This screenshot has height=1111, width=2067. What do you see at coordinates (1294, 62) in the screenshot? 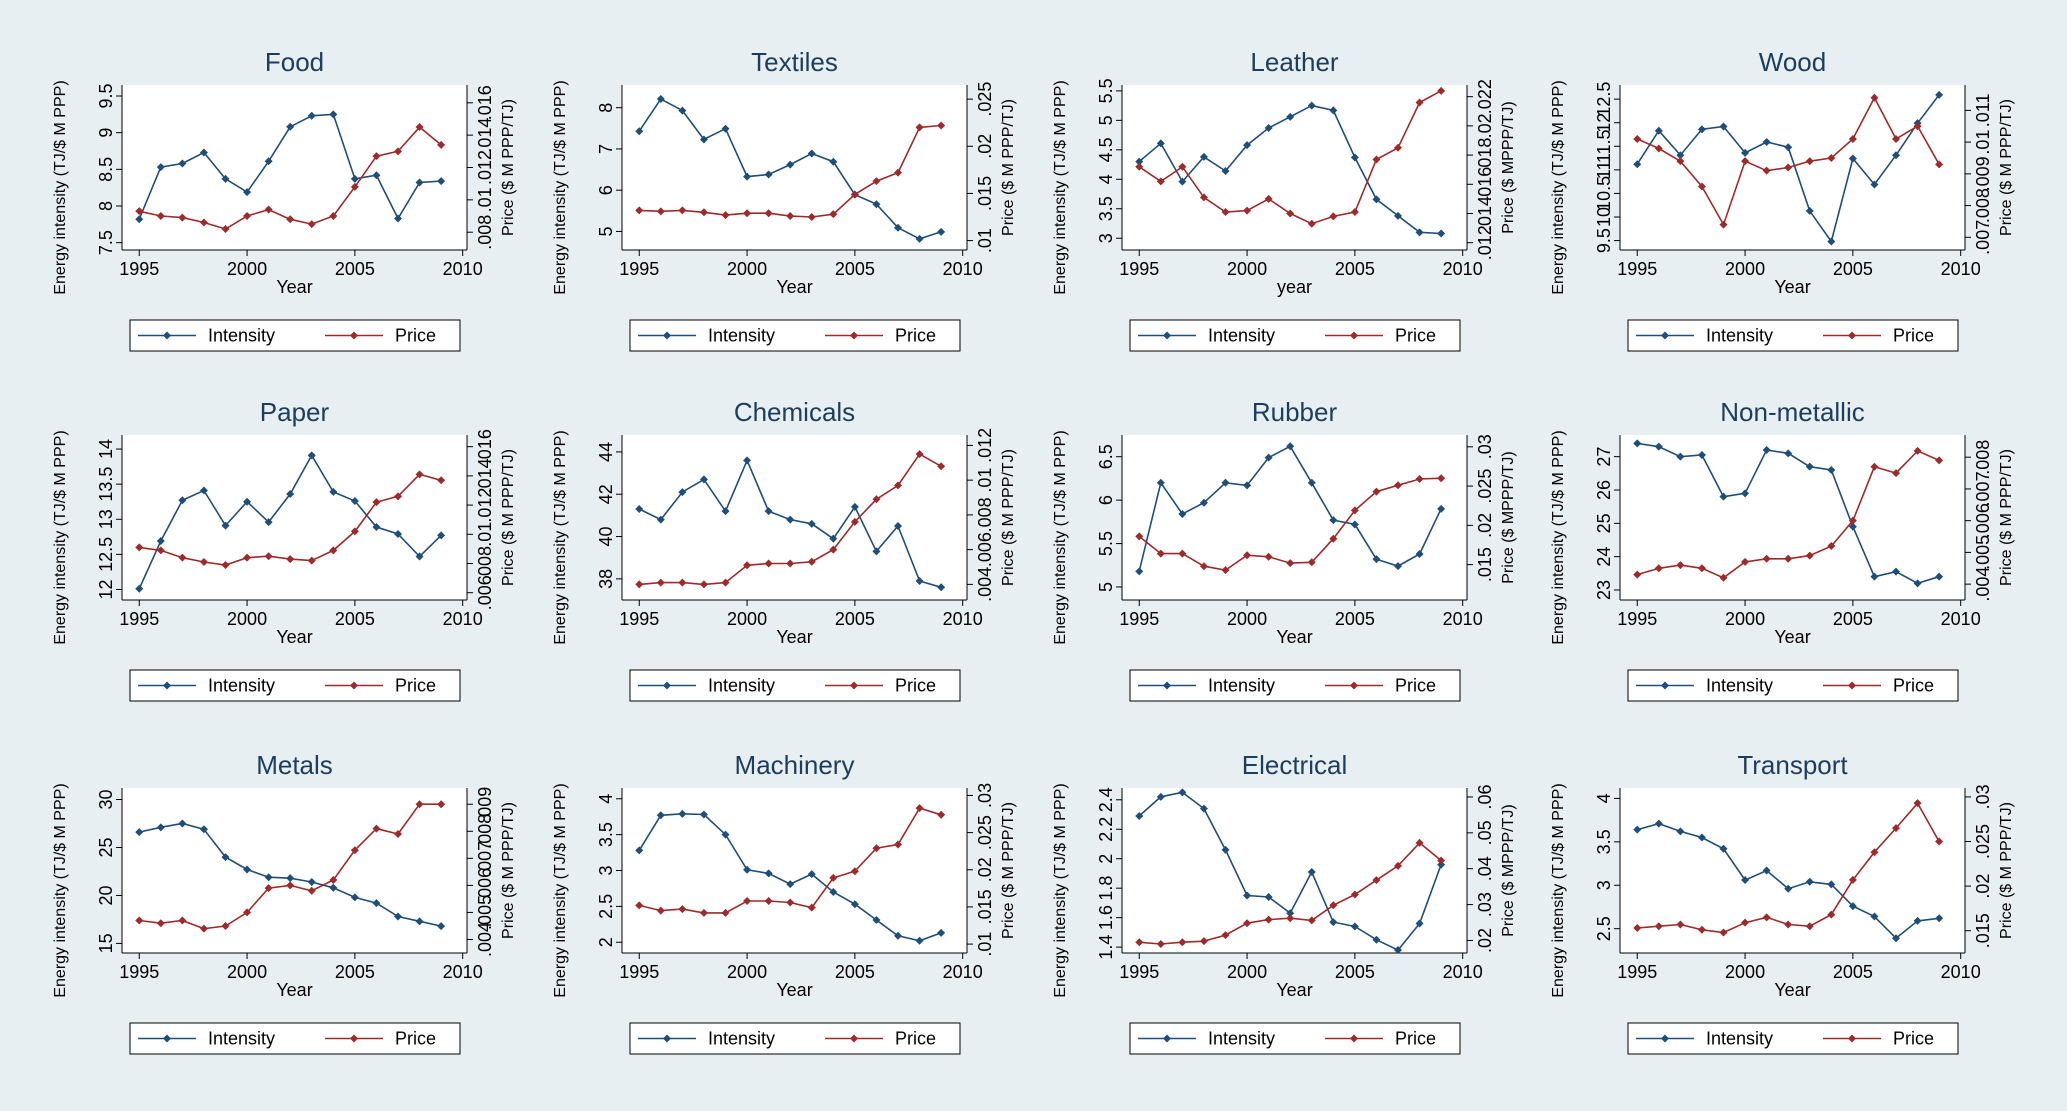
I see `chart-title: Leather` at bounding box center [1294, 62].